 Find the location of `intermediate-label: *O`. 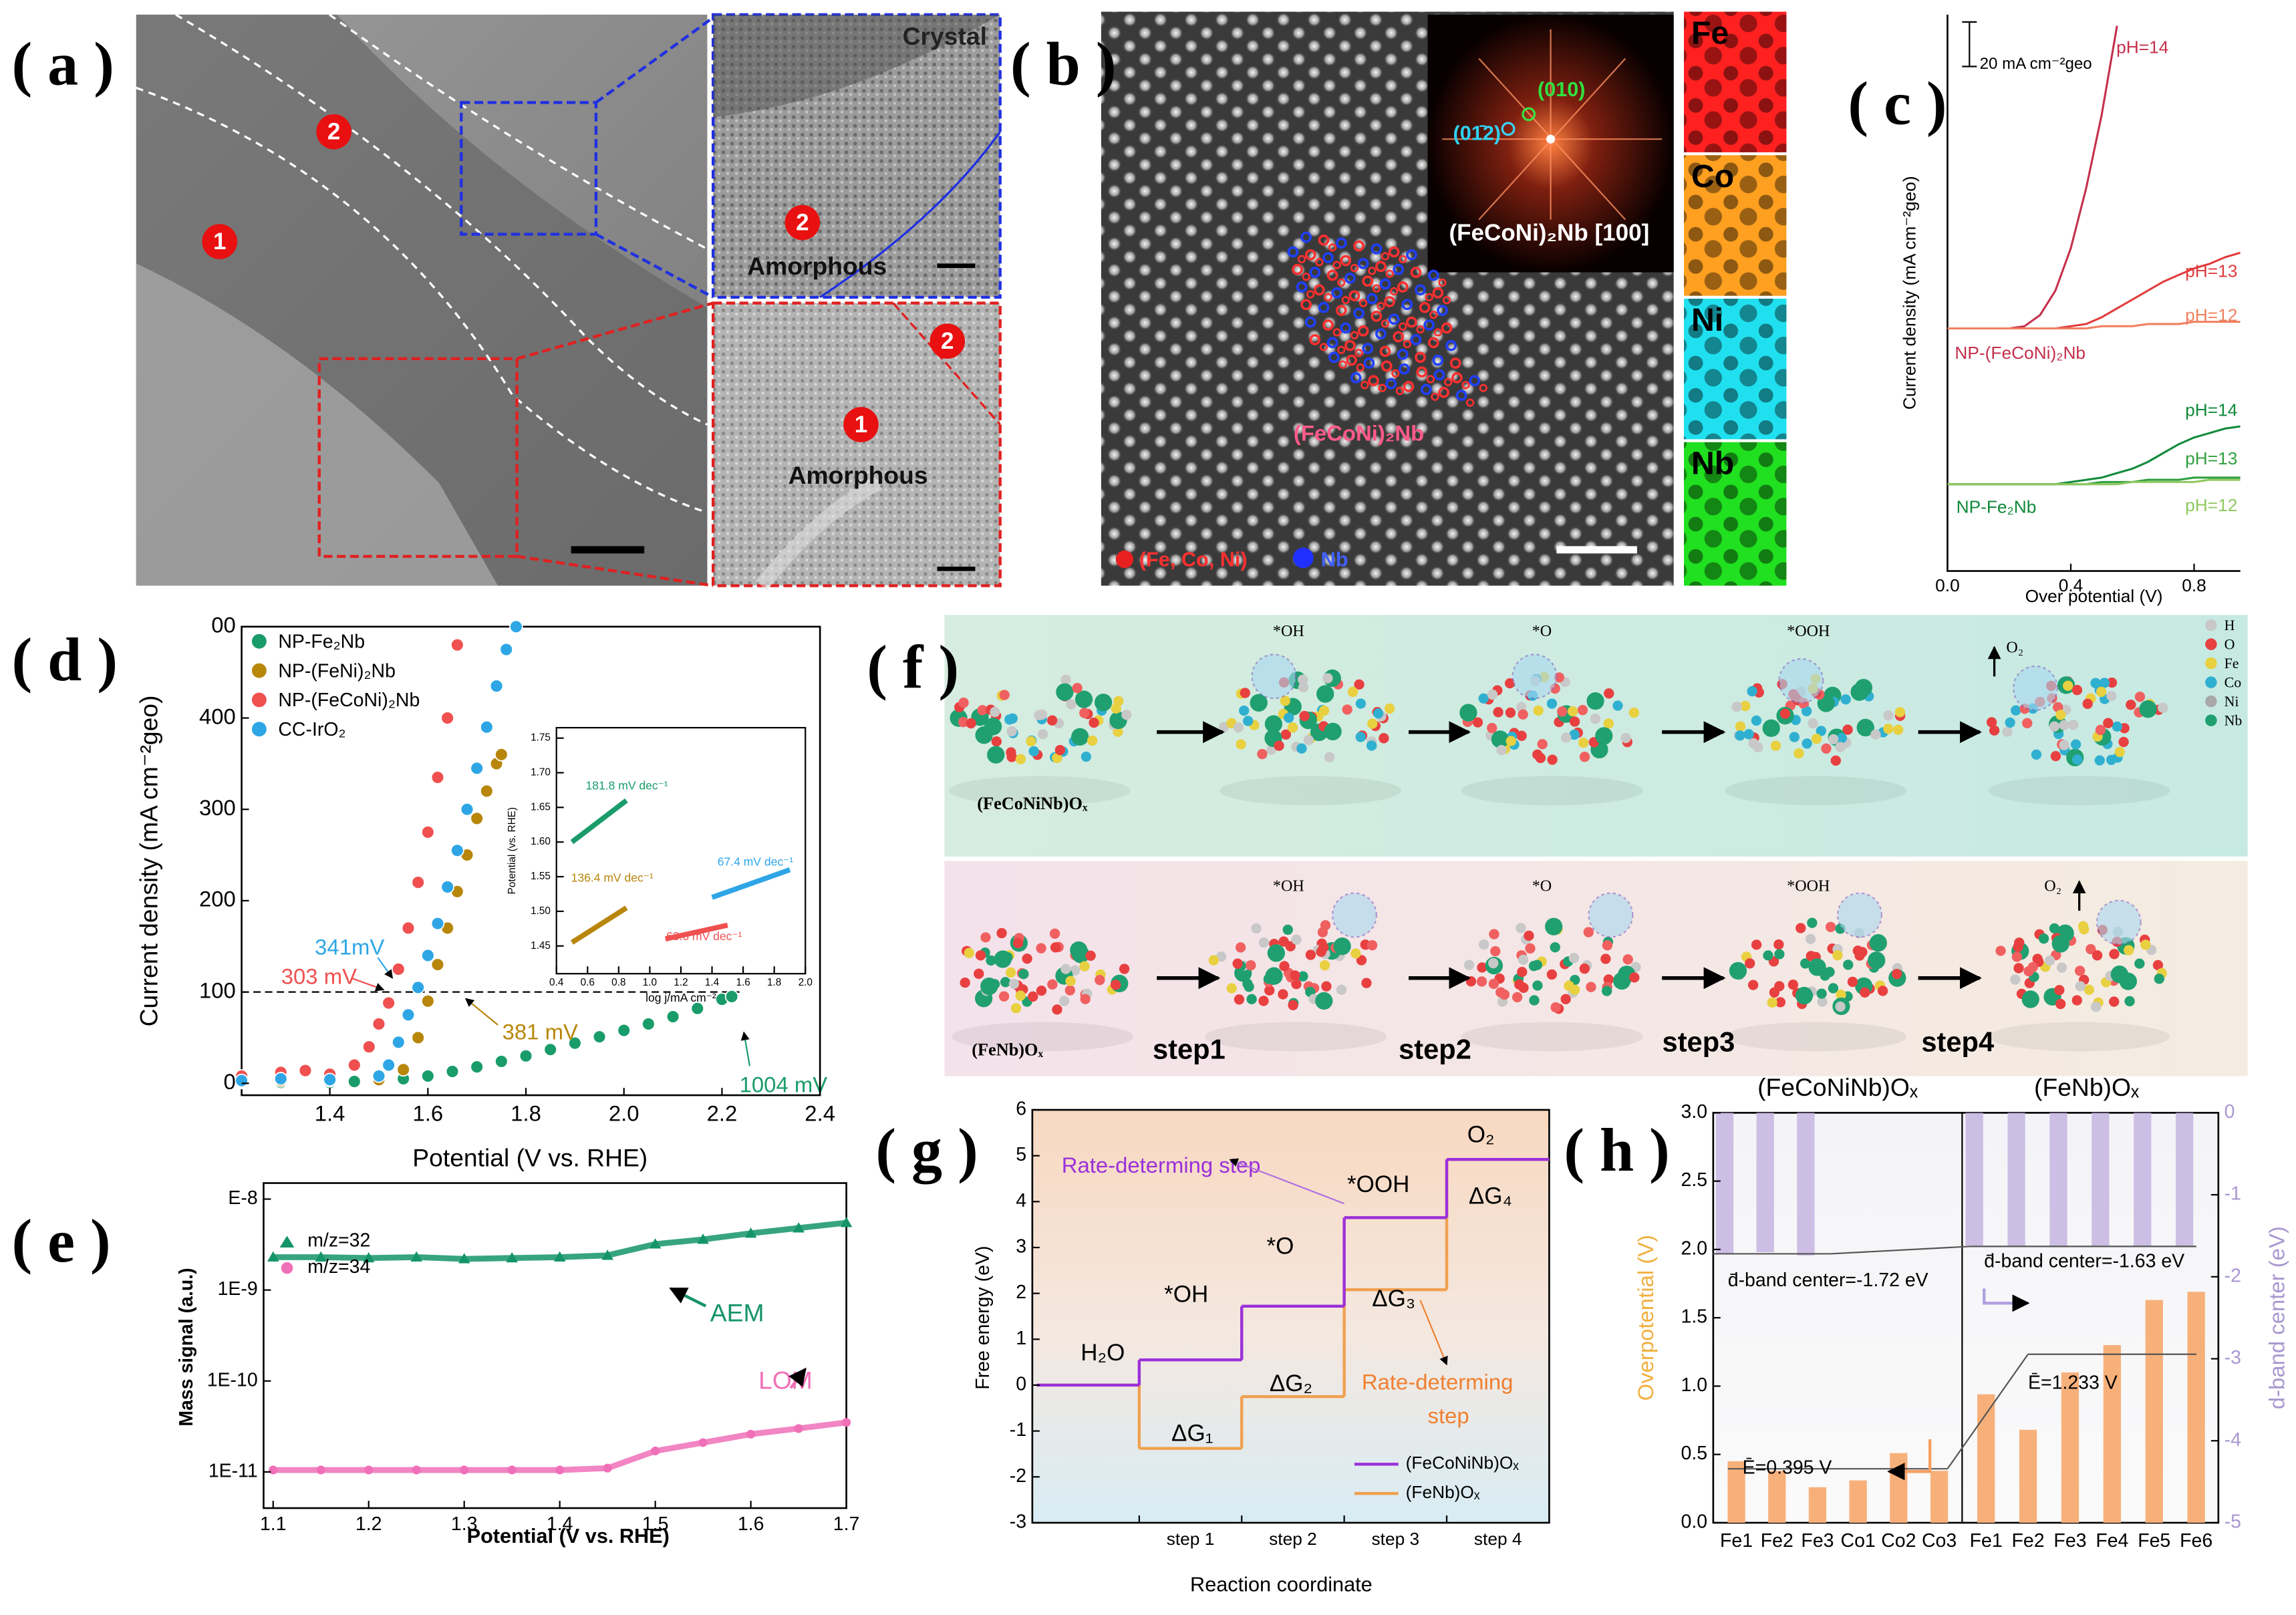

intermediate-label: *O is located at coordinates (1542, 631).